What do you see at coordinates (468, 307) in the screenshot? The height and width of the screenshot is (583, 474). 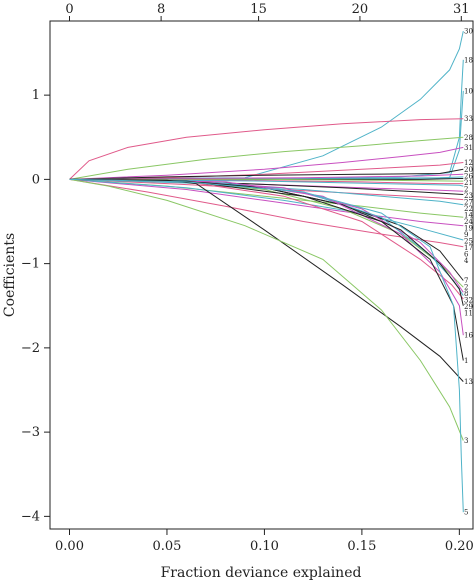 I see `series-end-label: 29` at bounding box center [468, 307].